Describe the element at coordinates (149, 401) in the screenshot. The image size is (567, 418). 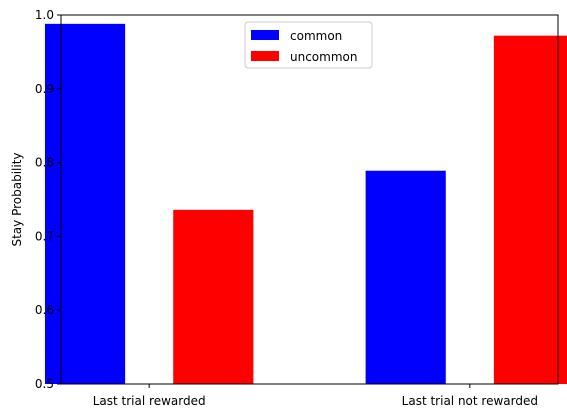
I see `x-tick-label-0: Last trial rewarded` at that location.